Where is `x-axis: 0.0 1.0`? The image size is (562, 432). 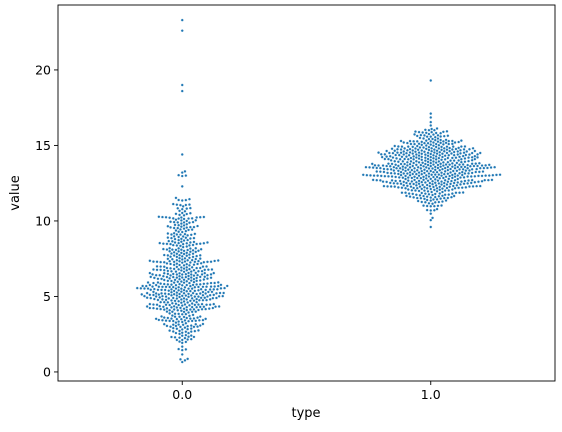 x-axis: 0.0 1.0 is located at coordinates (306, 391).